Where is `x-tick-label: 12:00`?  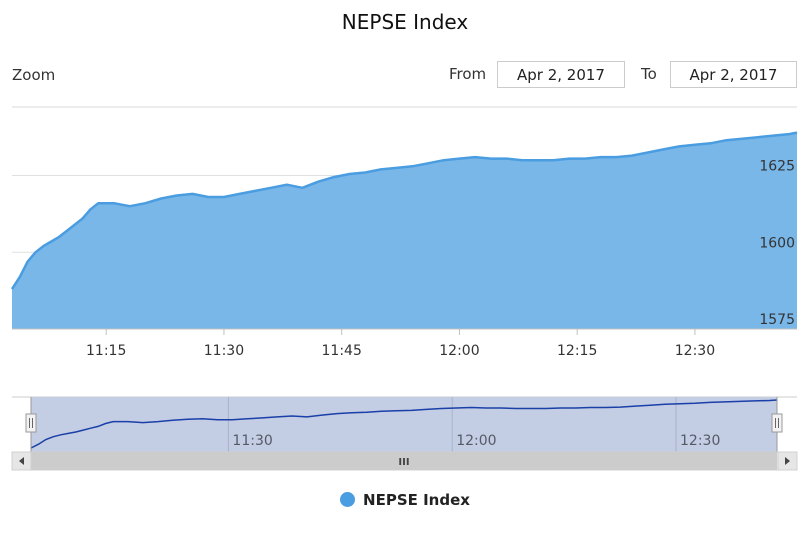 x-tick-label: 12:00 is located at coordinates (459, 351).